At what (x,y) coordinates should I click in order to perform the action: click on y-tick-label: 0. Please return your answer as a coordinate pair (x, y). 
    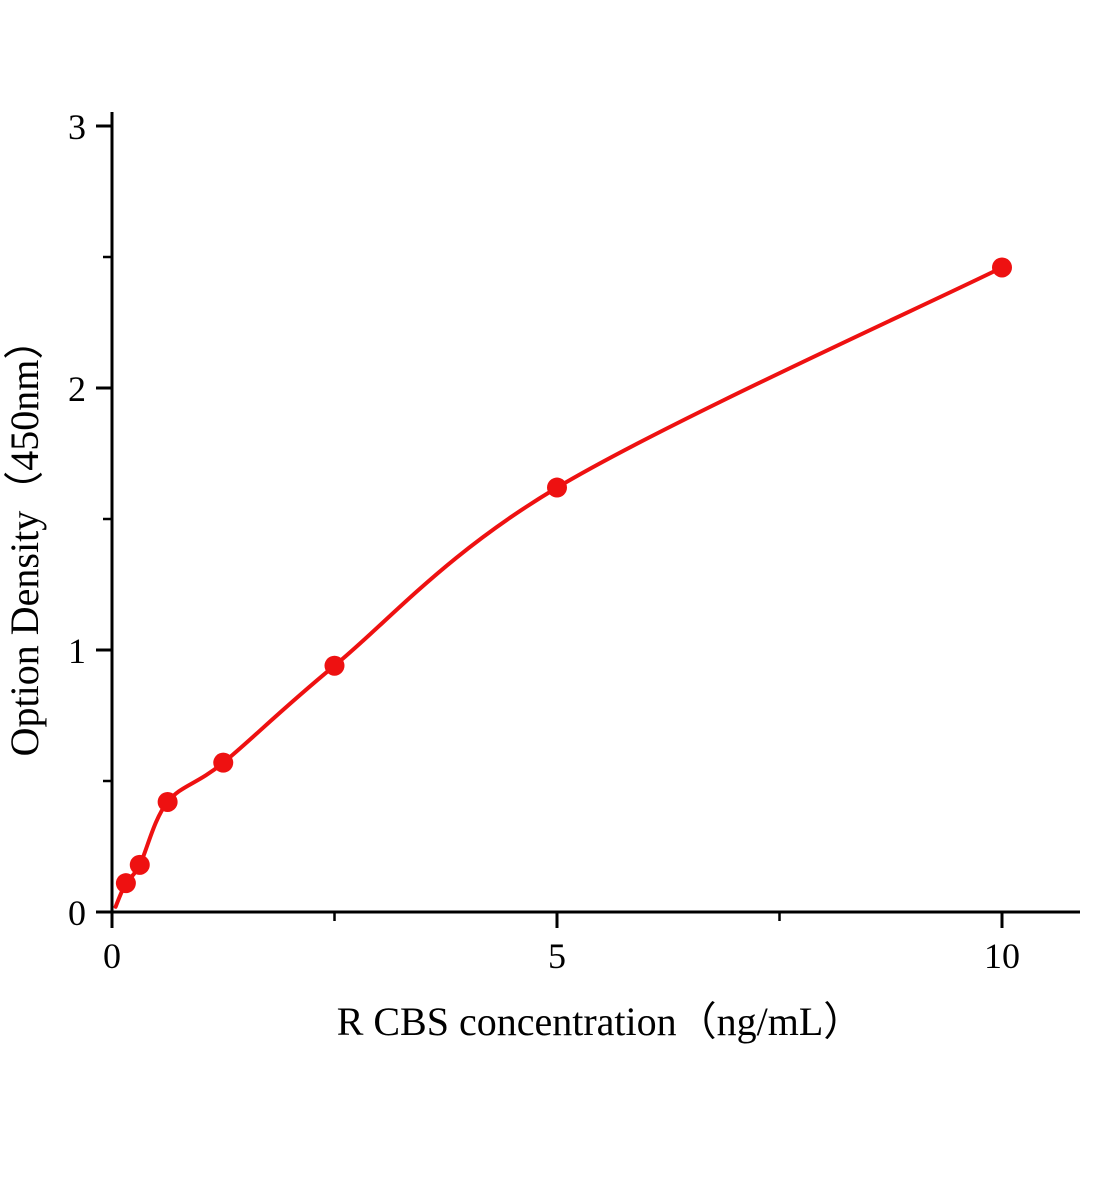
    Looking at the image, I should click on (77, 913).